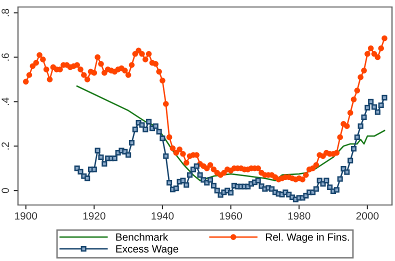 This screenshot has height=261, width=395. Describe the element at coordinates (94, 216) in the screenshot. I see `x-tick-label: 1920` at that location.